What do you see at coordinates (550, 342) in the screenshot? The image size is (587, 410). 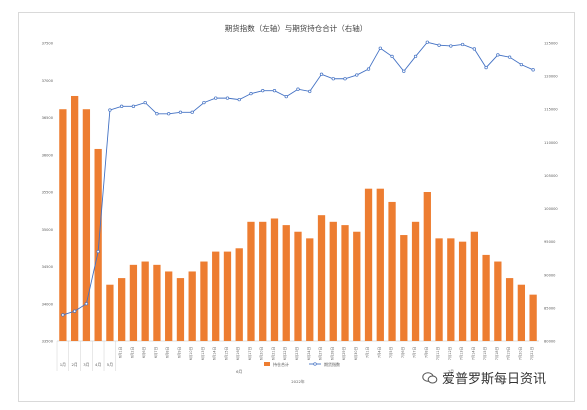 I see `right-axis-tick-label: 80000` at bounding box center [550, 342].